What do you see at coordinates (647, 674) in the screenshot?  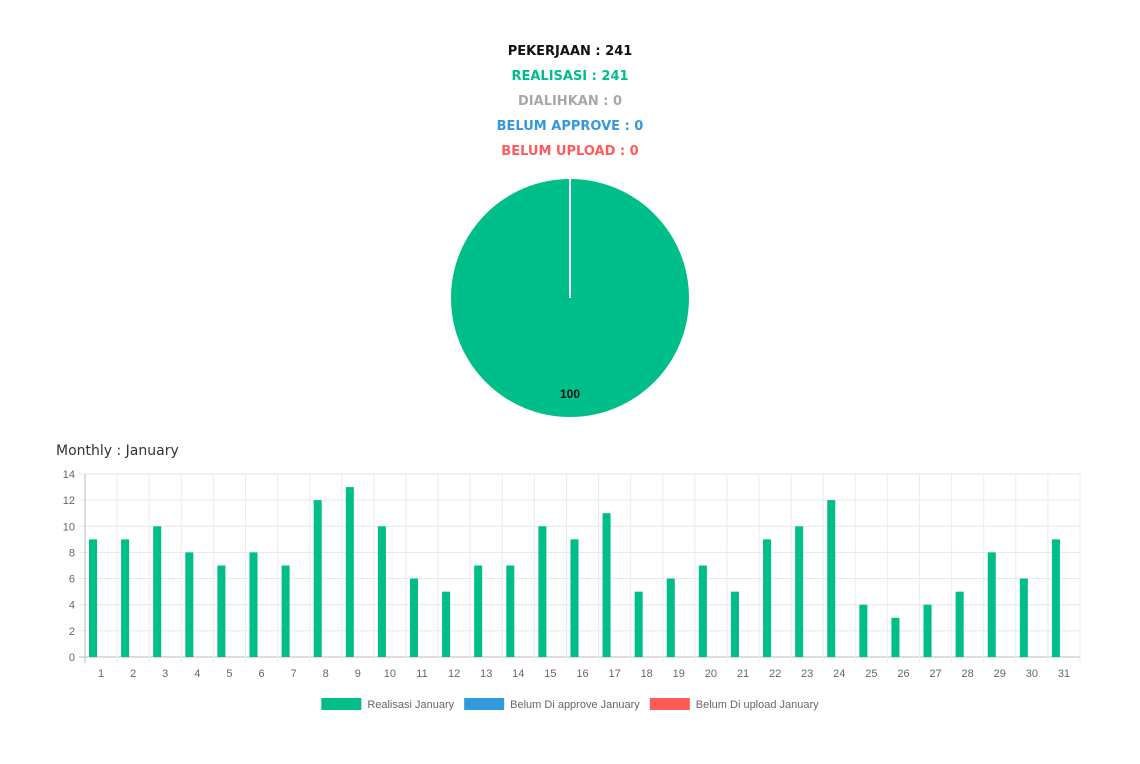 I see `x-tick-label: 18` at bounding box center [647, 674].